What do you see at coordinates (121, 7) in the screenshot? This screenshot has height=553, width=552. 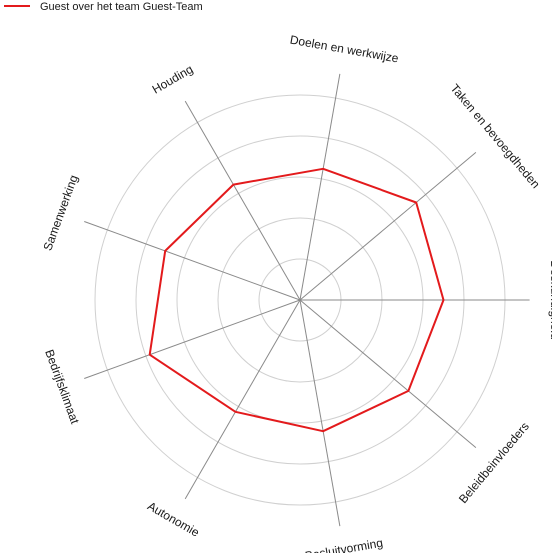 I see `legend-label: Guest over het team Guest-Team` at bounding box center [121, 7].